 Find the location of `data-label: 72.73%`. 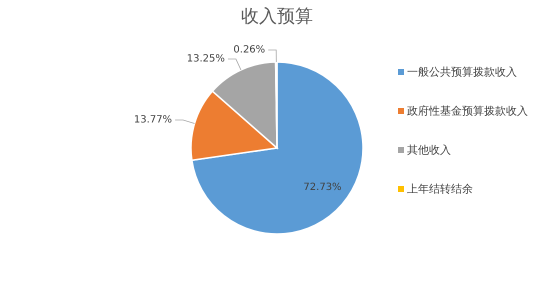

data-label: 72.73% is located at coordinates (322, 187).